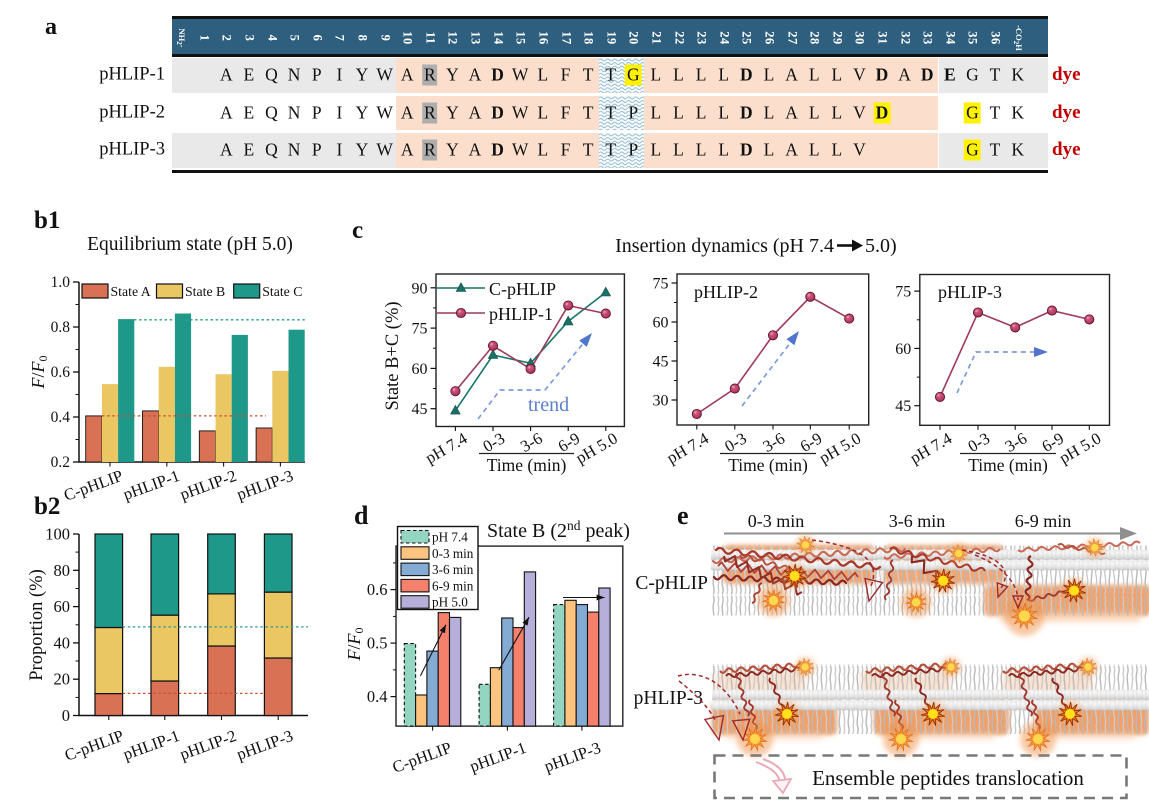 This screenshot has width=1149, height=804. Describe the element at coordinates (62, 570) in the screenshot. I see `svg-text: 80` at that location.